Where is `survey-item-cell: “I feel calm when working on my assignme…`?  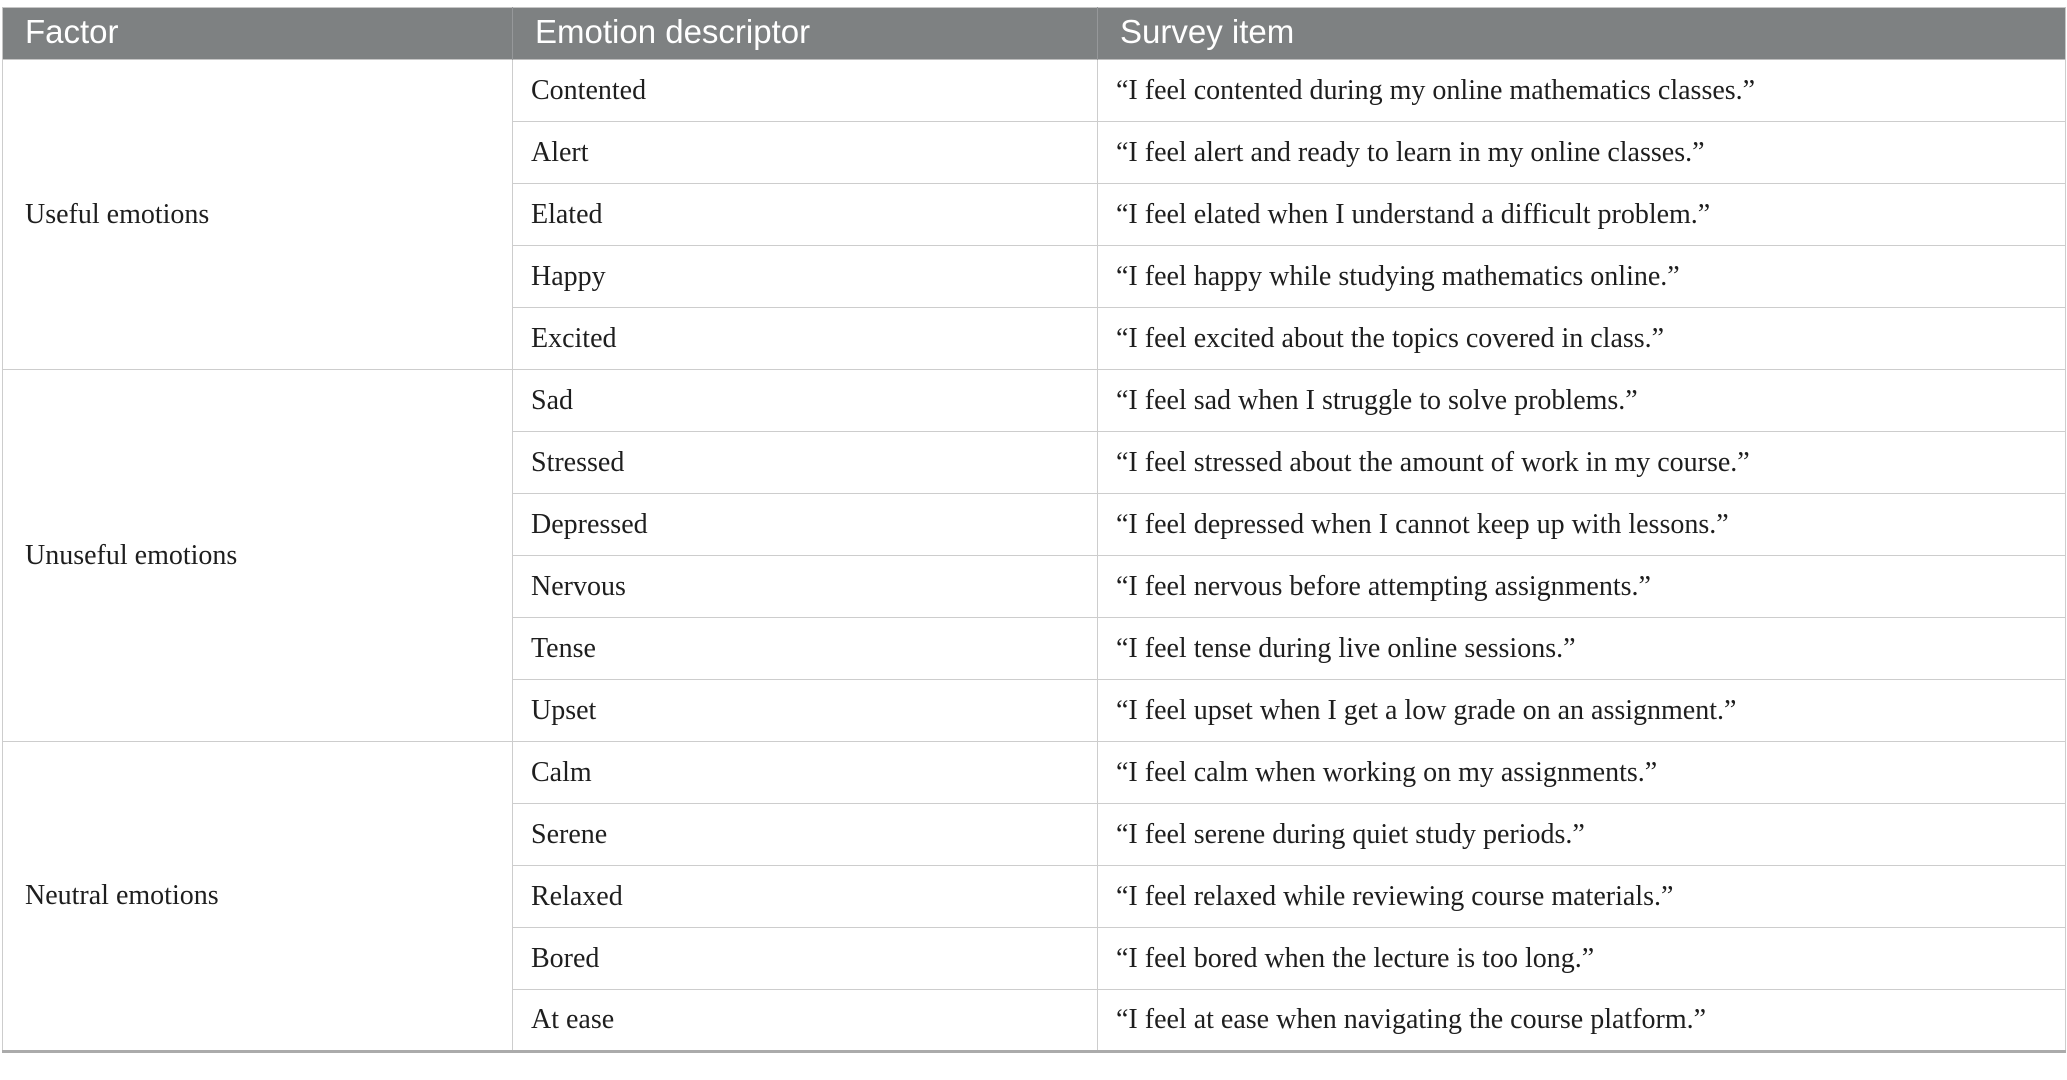 survey-item-cell: “I feel calm when working on my assignme… is located at coordinates (1581, 772).